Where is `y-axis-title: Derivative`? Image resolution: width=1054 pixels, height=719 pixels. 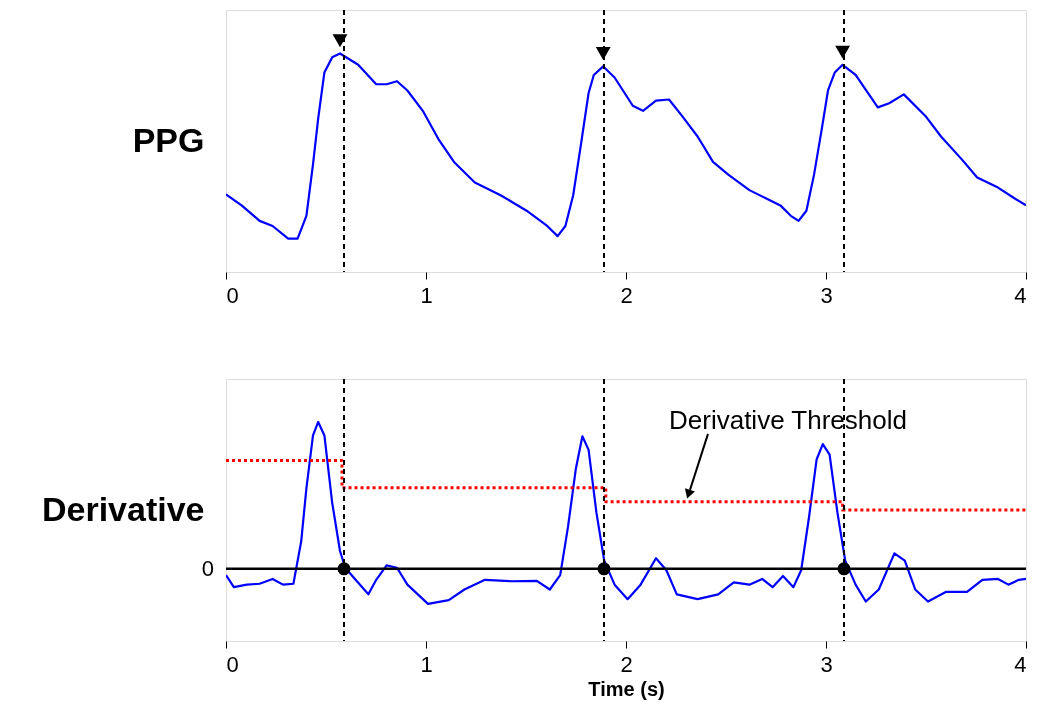 y-axis-title: Derivative is located at coordinates (123, 508).